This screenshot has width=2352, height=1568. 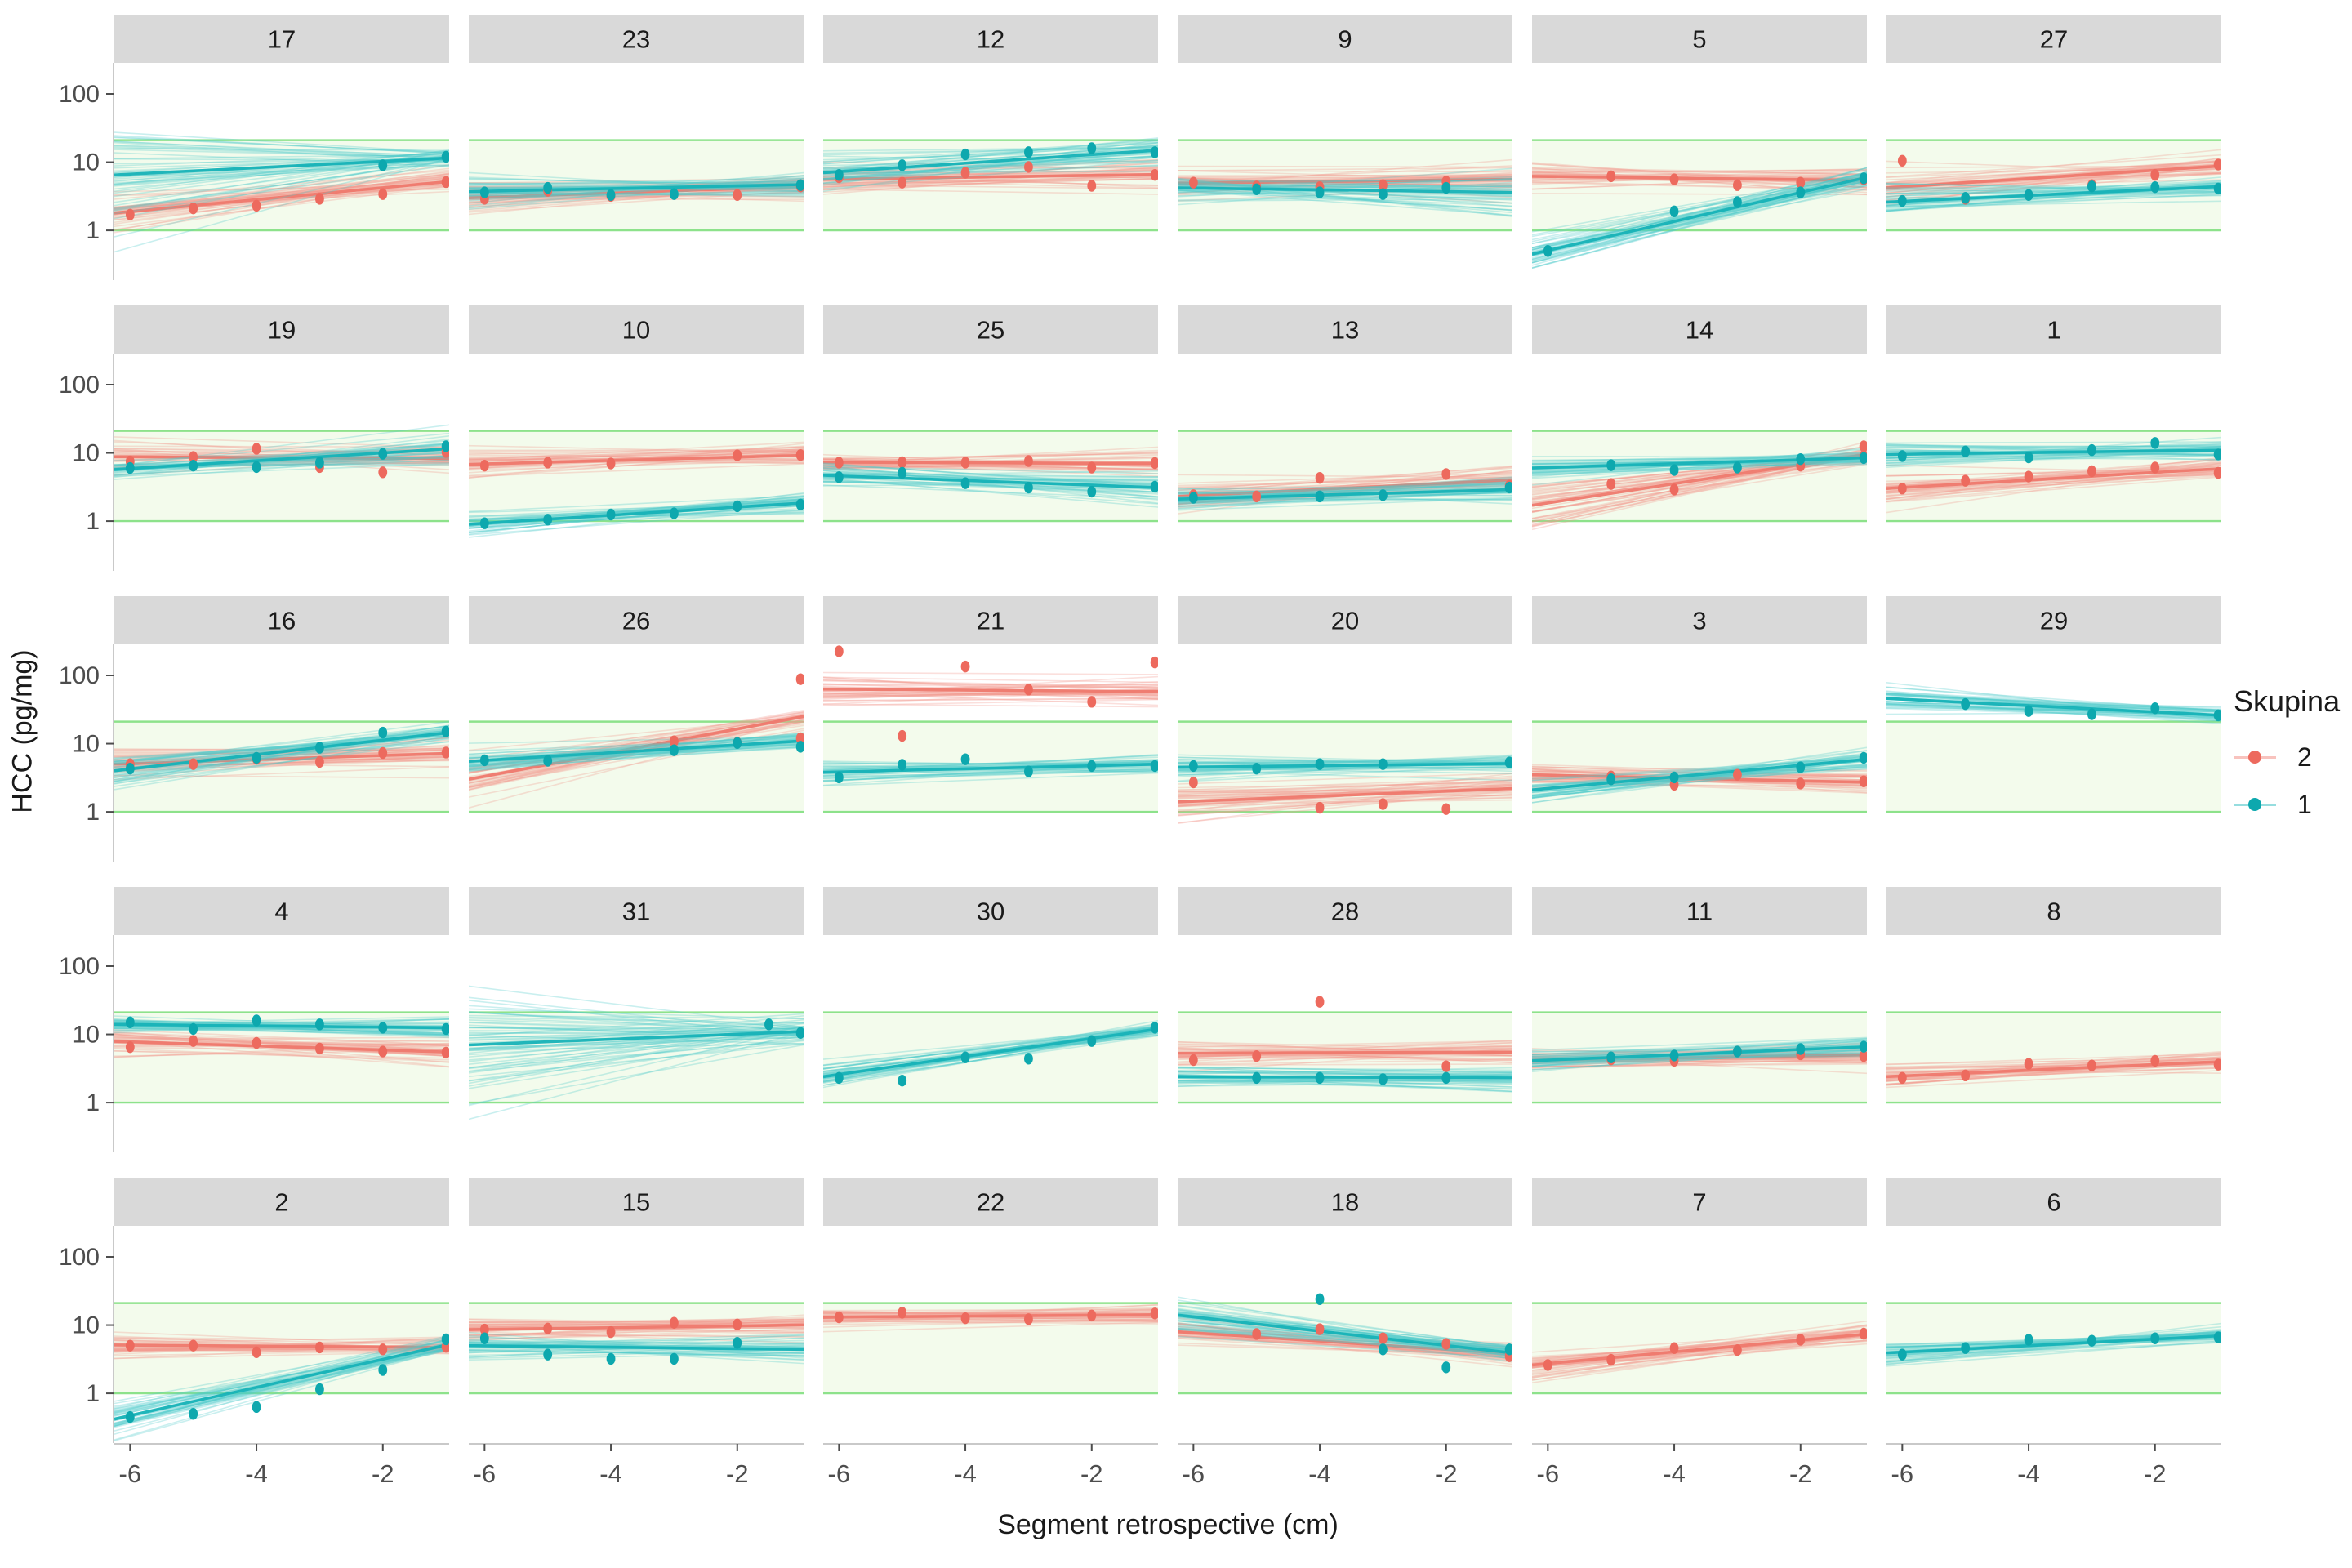 I want to click on facet-strip-label: 27, so click(x=2054, y=39).